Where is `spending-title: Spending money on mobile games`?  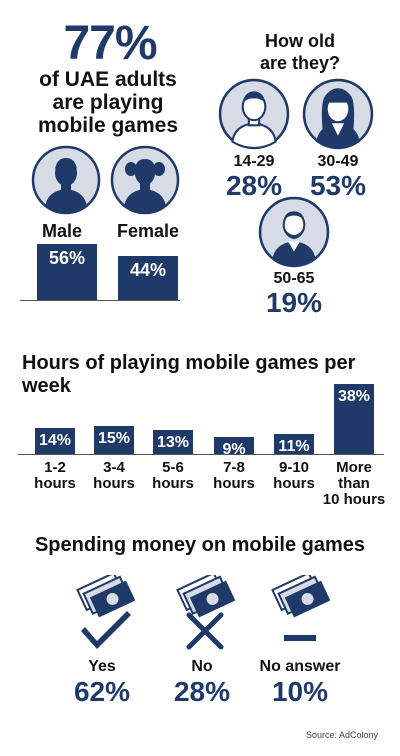
spending-title: Spending money on mobile games is located at coordinates (200, 545).